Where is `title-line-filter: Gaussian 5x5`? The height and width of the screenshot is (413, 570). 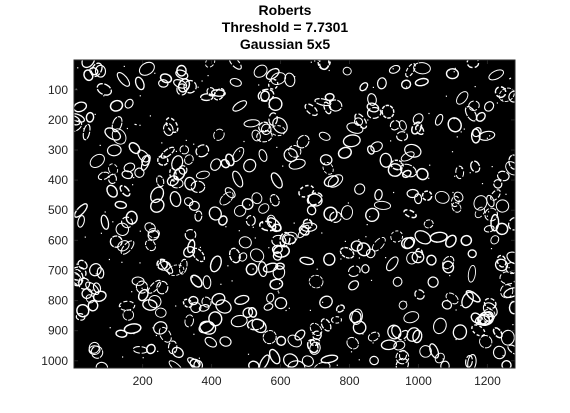
title-line-filter: Gaussian 5x5 is located at coordinates (285, 44).